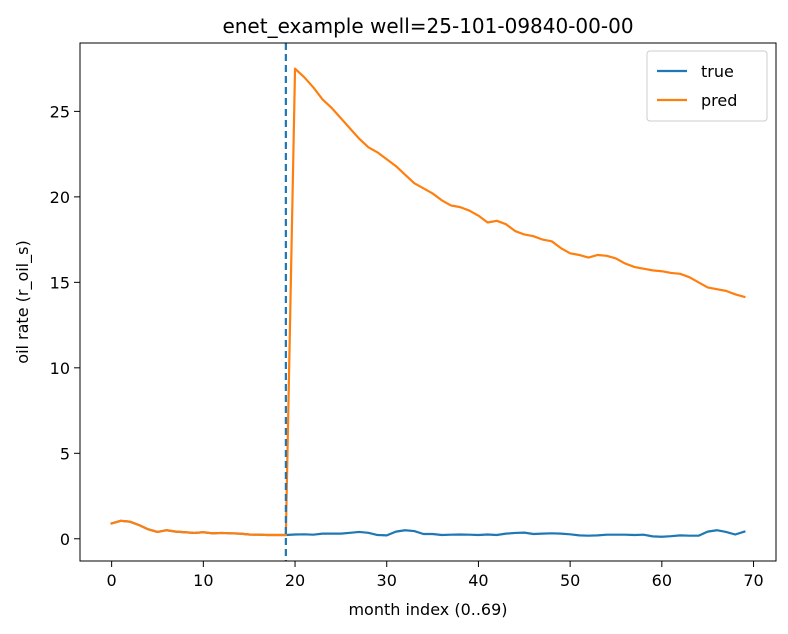 The height and width of the screenshot is (634, 788). Describe the element at coordinates (387, 580) in the screenshot. I see `x-tick-label: 30` at that location.